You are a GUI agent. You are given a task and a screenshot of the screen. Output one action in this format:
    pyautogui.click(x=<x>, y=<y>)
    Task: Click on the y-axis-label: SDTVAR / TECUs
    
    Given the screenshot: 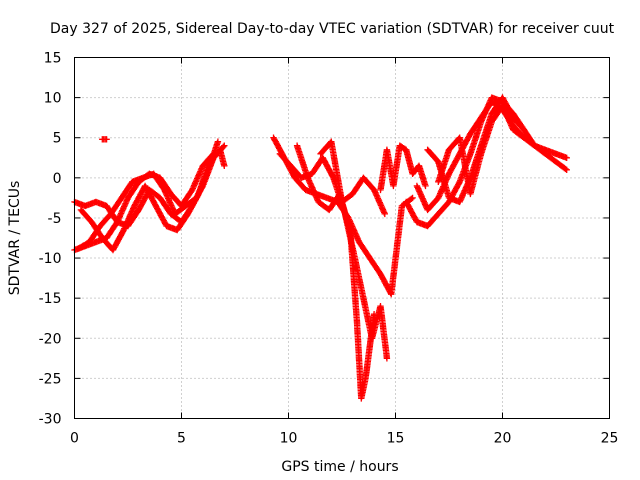 What is the action you would take?
    pyautogui.click(x=15, y=238)
    